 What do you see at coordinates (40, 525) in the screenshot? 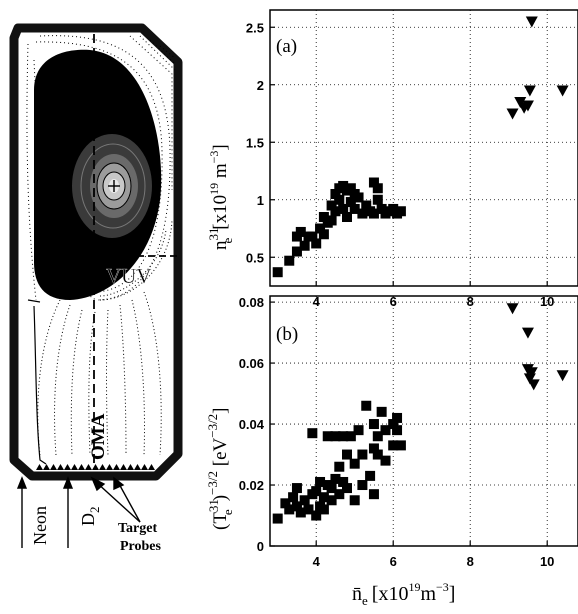
I see `neon-label: Neon` at bounding box center [40, 525].